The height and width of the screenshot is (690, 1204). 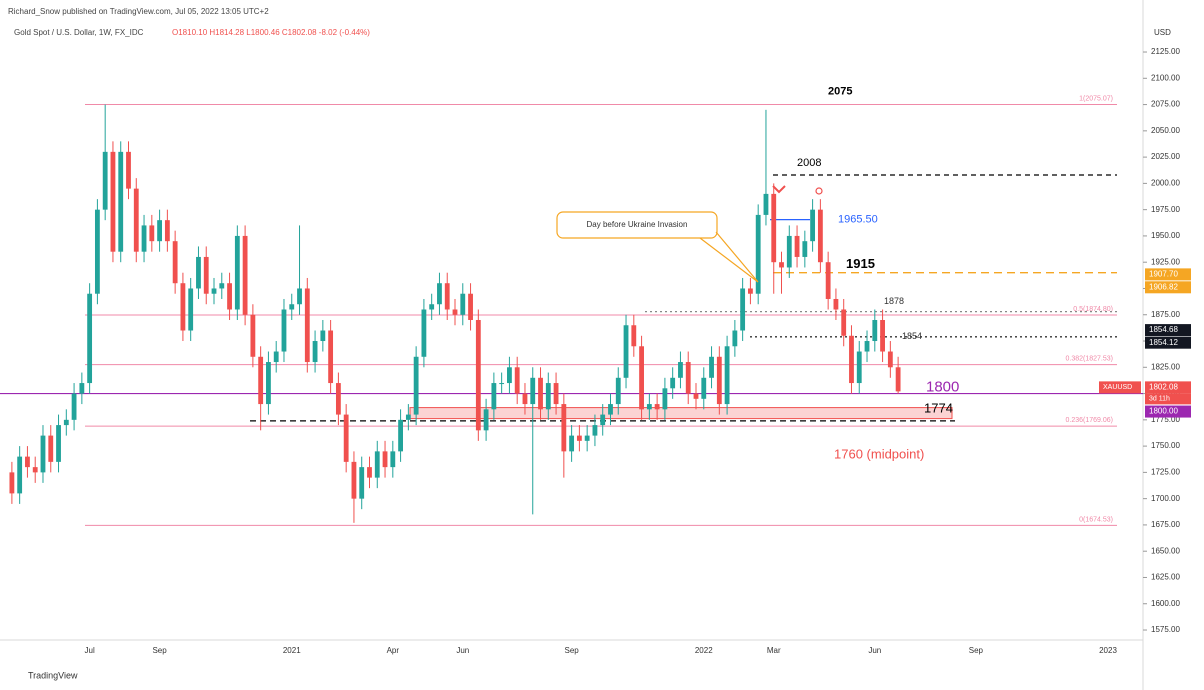 I want to click on callout-box, so click(x=637, y=225).